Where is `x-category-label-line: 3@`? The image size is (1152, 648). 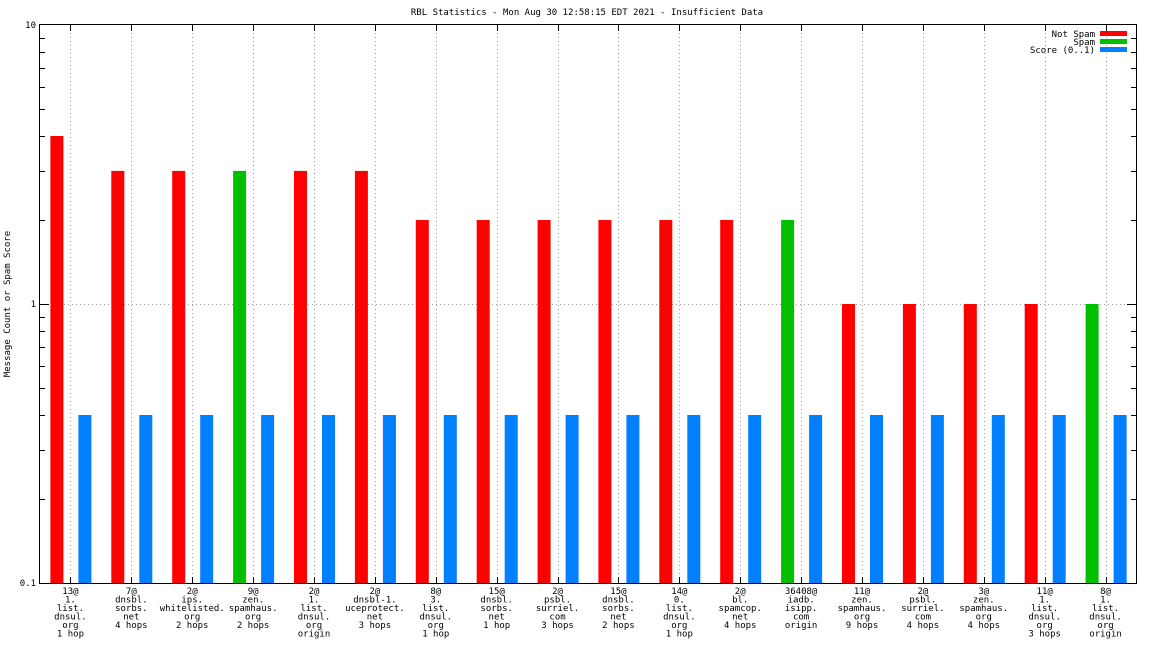 x-category-label-line: 3@ is located at coordinates (983, 592).